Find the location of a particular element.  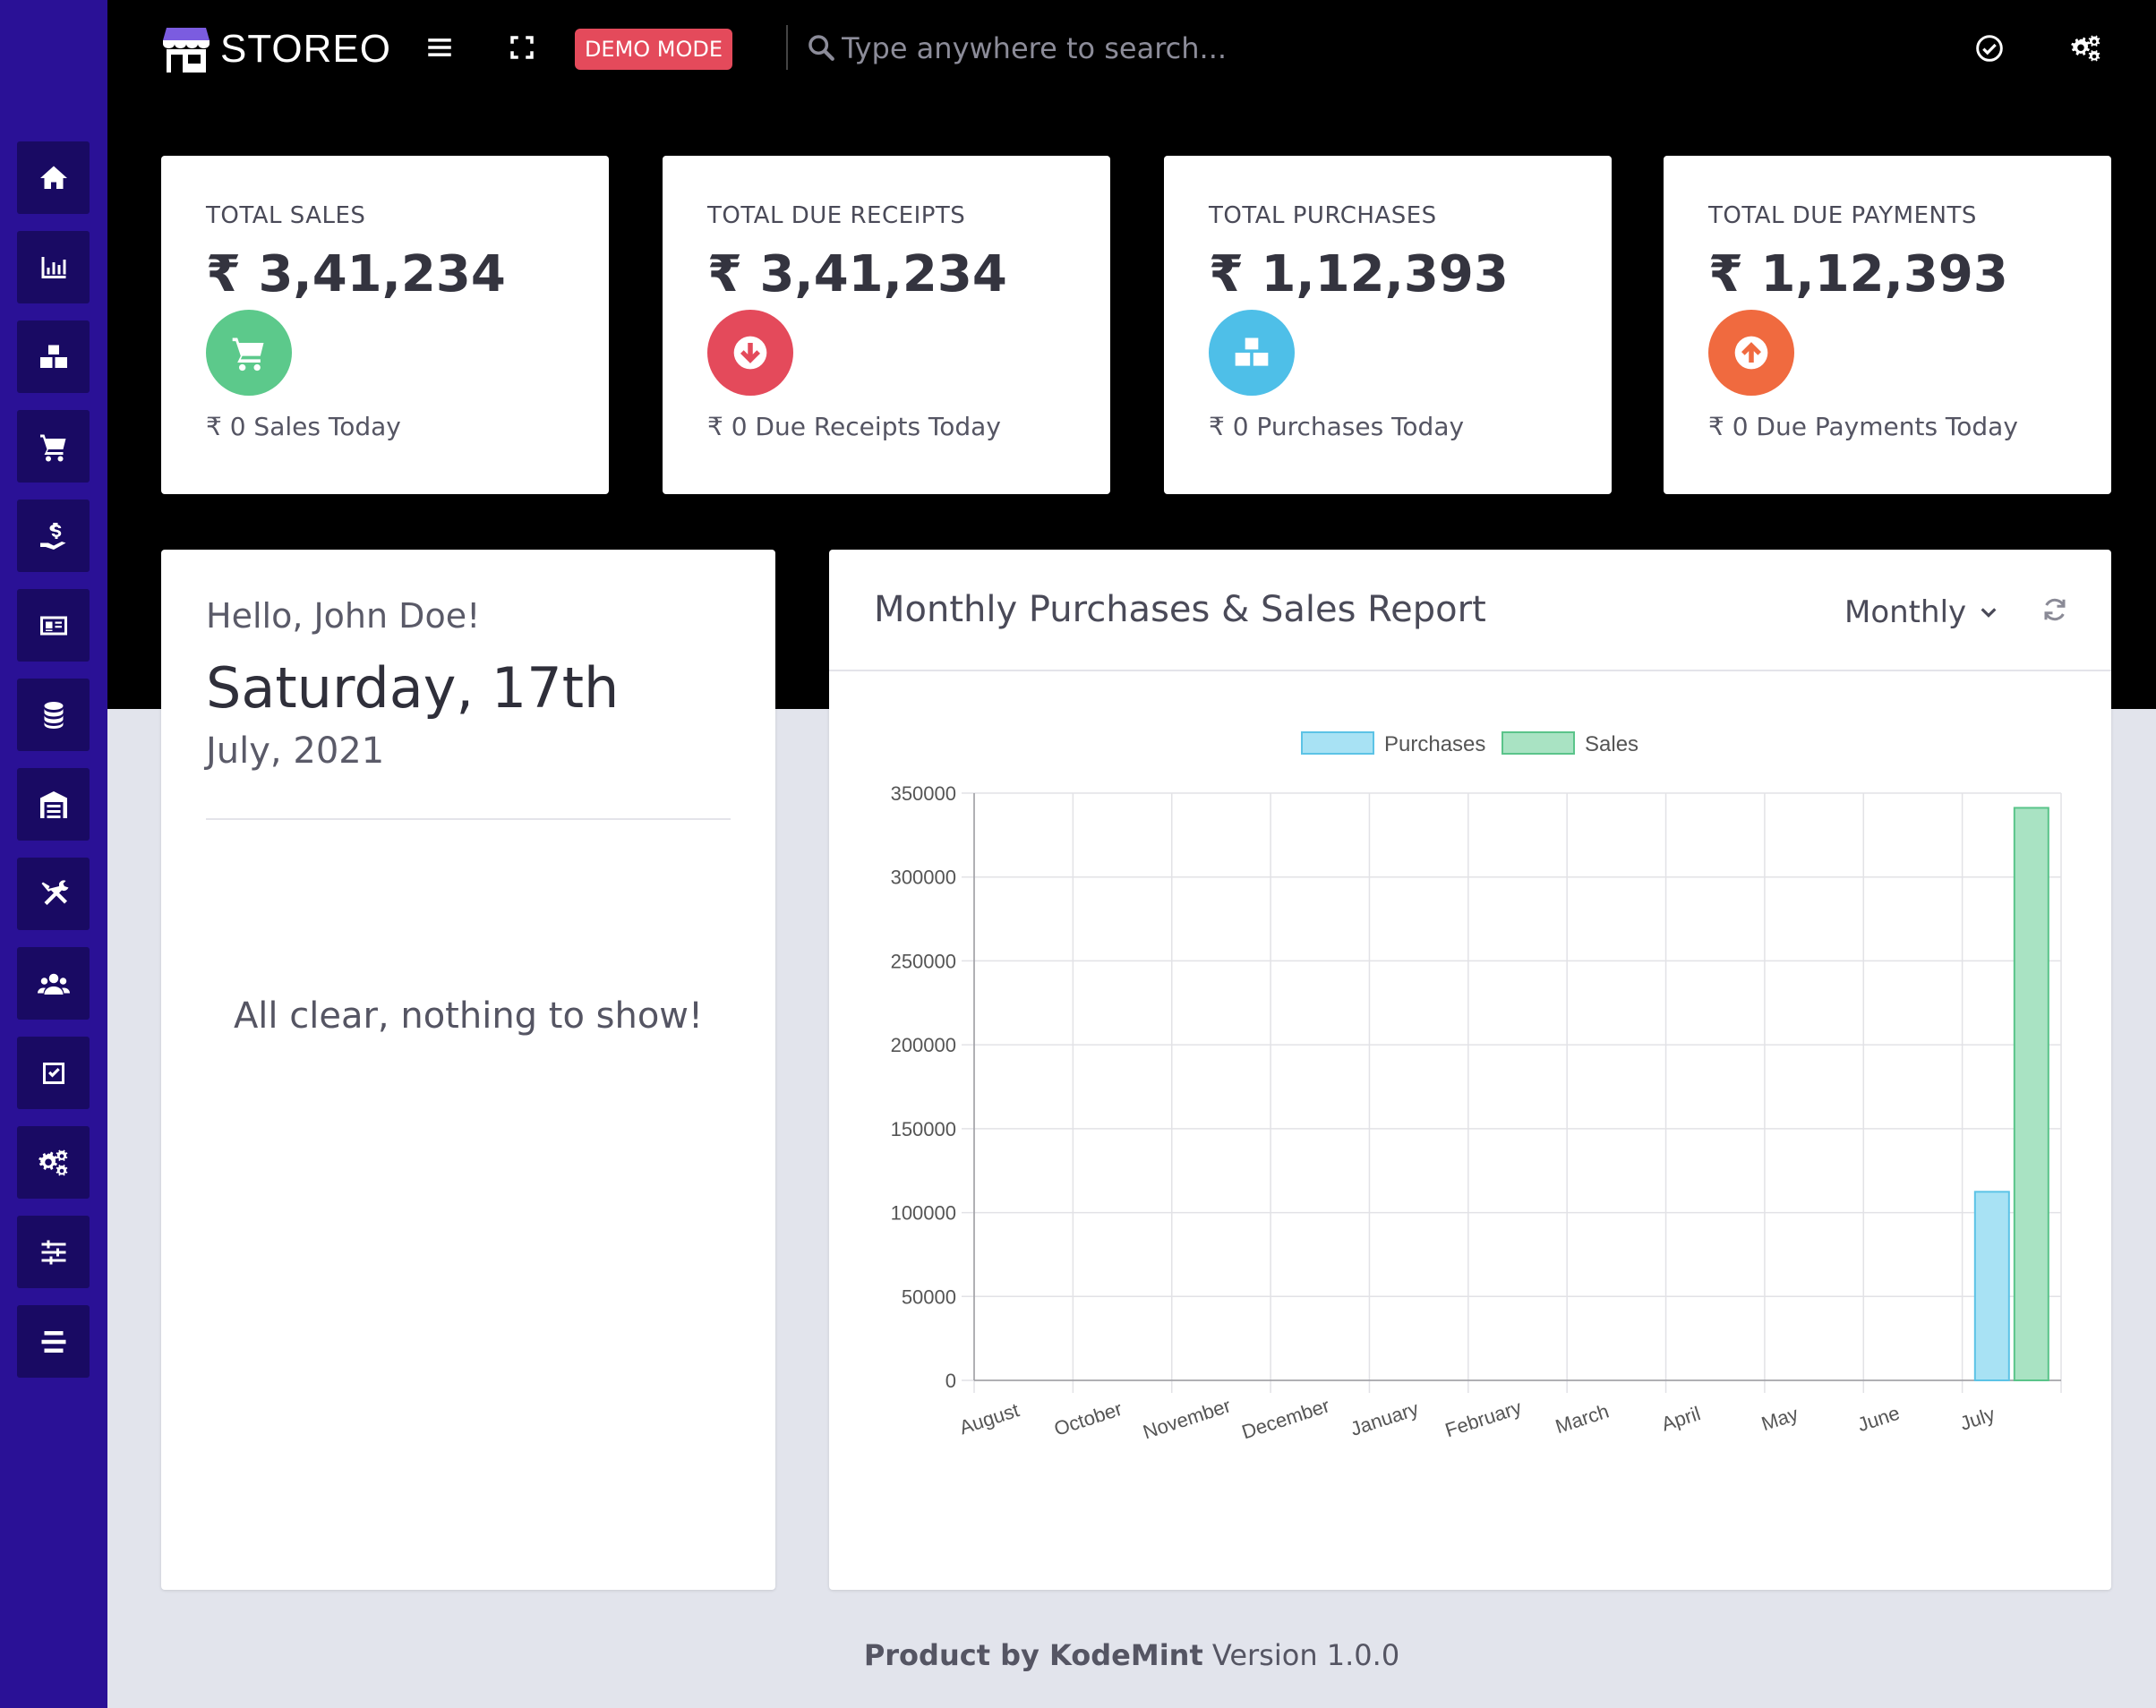

menu-icon is located at coordinates (439, 47).